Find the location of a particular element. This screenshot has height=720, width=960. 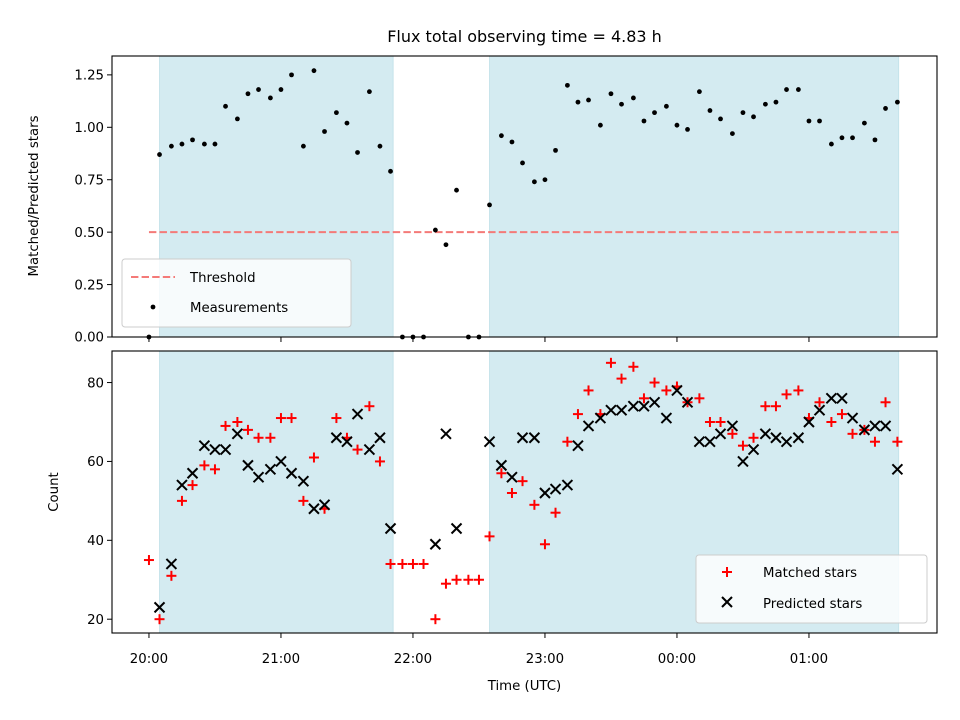

bottom-x-ticks: 20:00 21:00 22:00 23:00 00:00 01:00 is located at coordinates (479, 650).